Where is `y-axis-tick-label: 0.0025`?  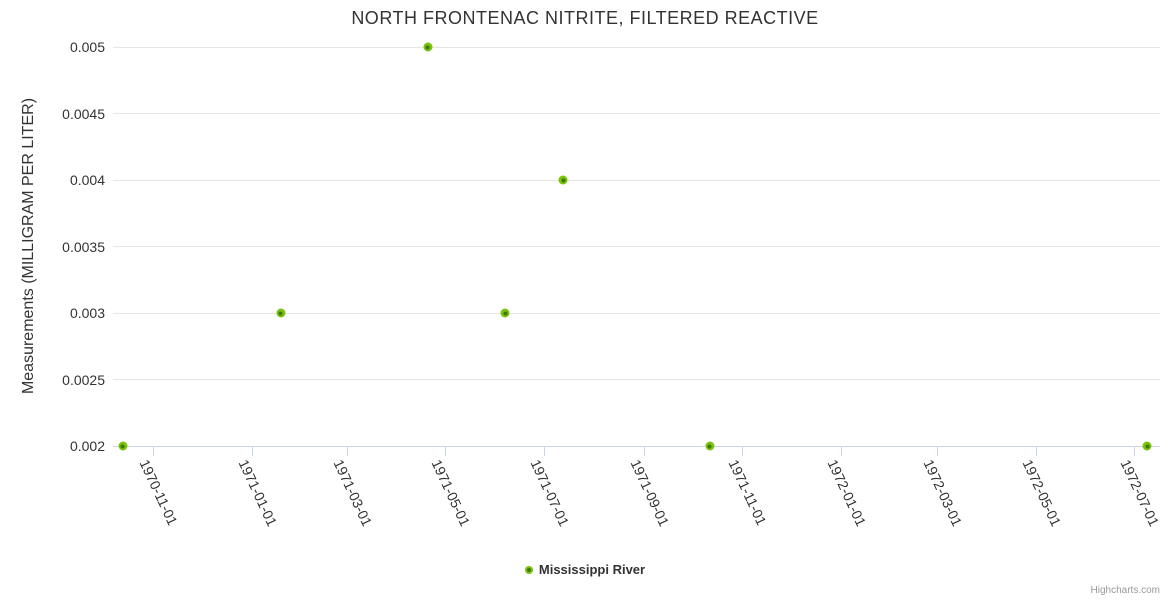
y-axis-tick-label: 0.0025 is located at coordinates (83, 379).